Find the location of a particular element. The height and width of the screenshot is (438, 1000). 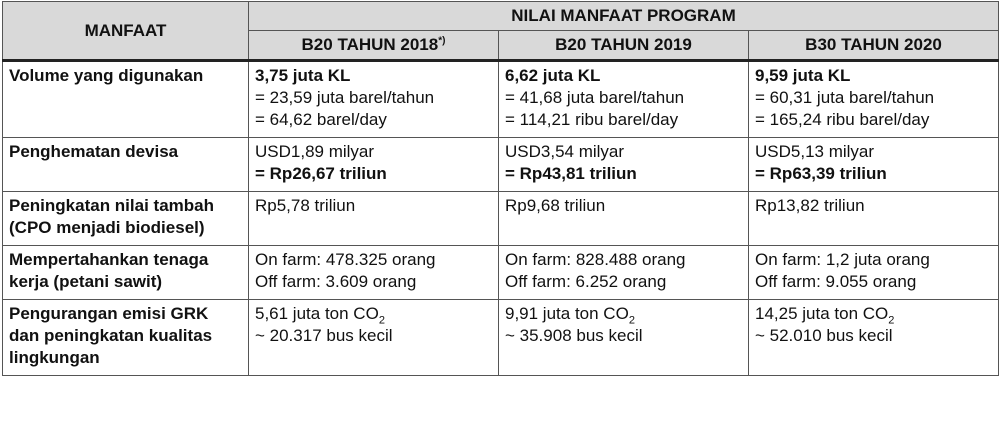

cell-emisi-2020: 14,25 juta ton CO2 ~ 52.010 bus kecil is located at coordinates (873, 337).